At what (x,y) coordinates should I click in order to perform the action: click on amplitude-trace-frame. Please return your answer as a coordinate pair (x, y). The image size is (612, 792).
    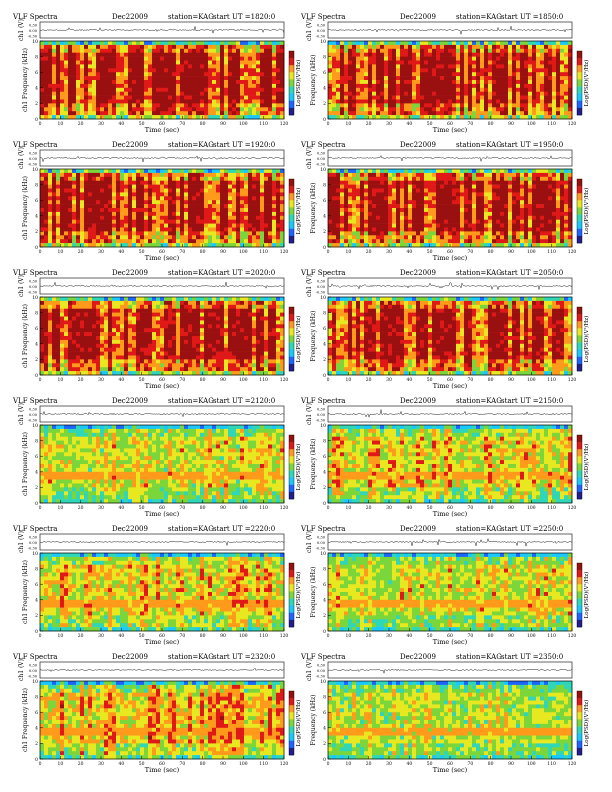
    Looking at the image, I should click on (162, 158).